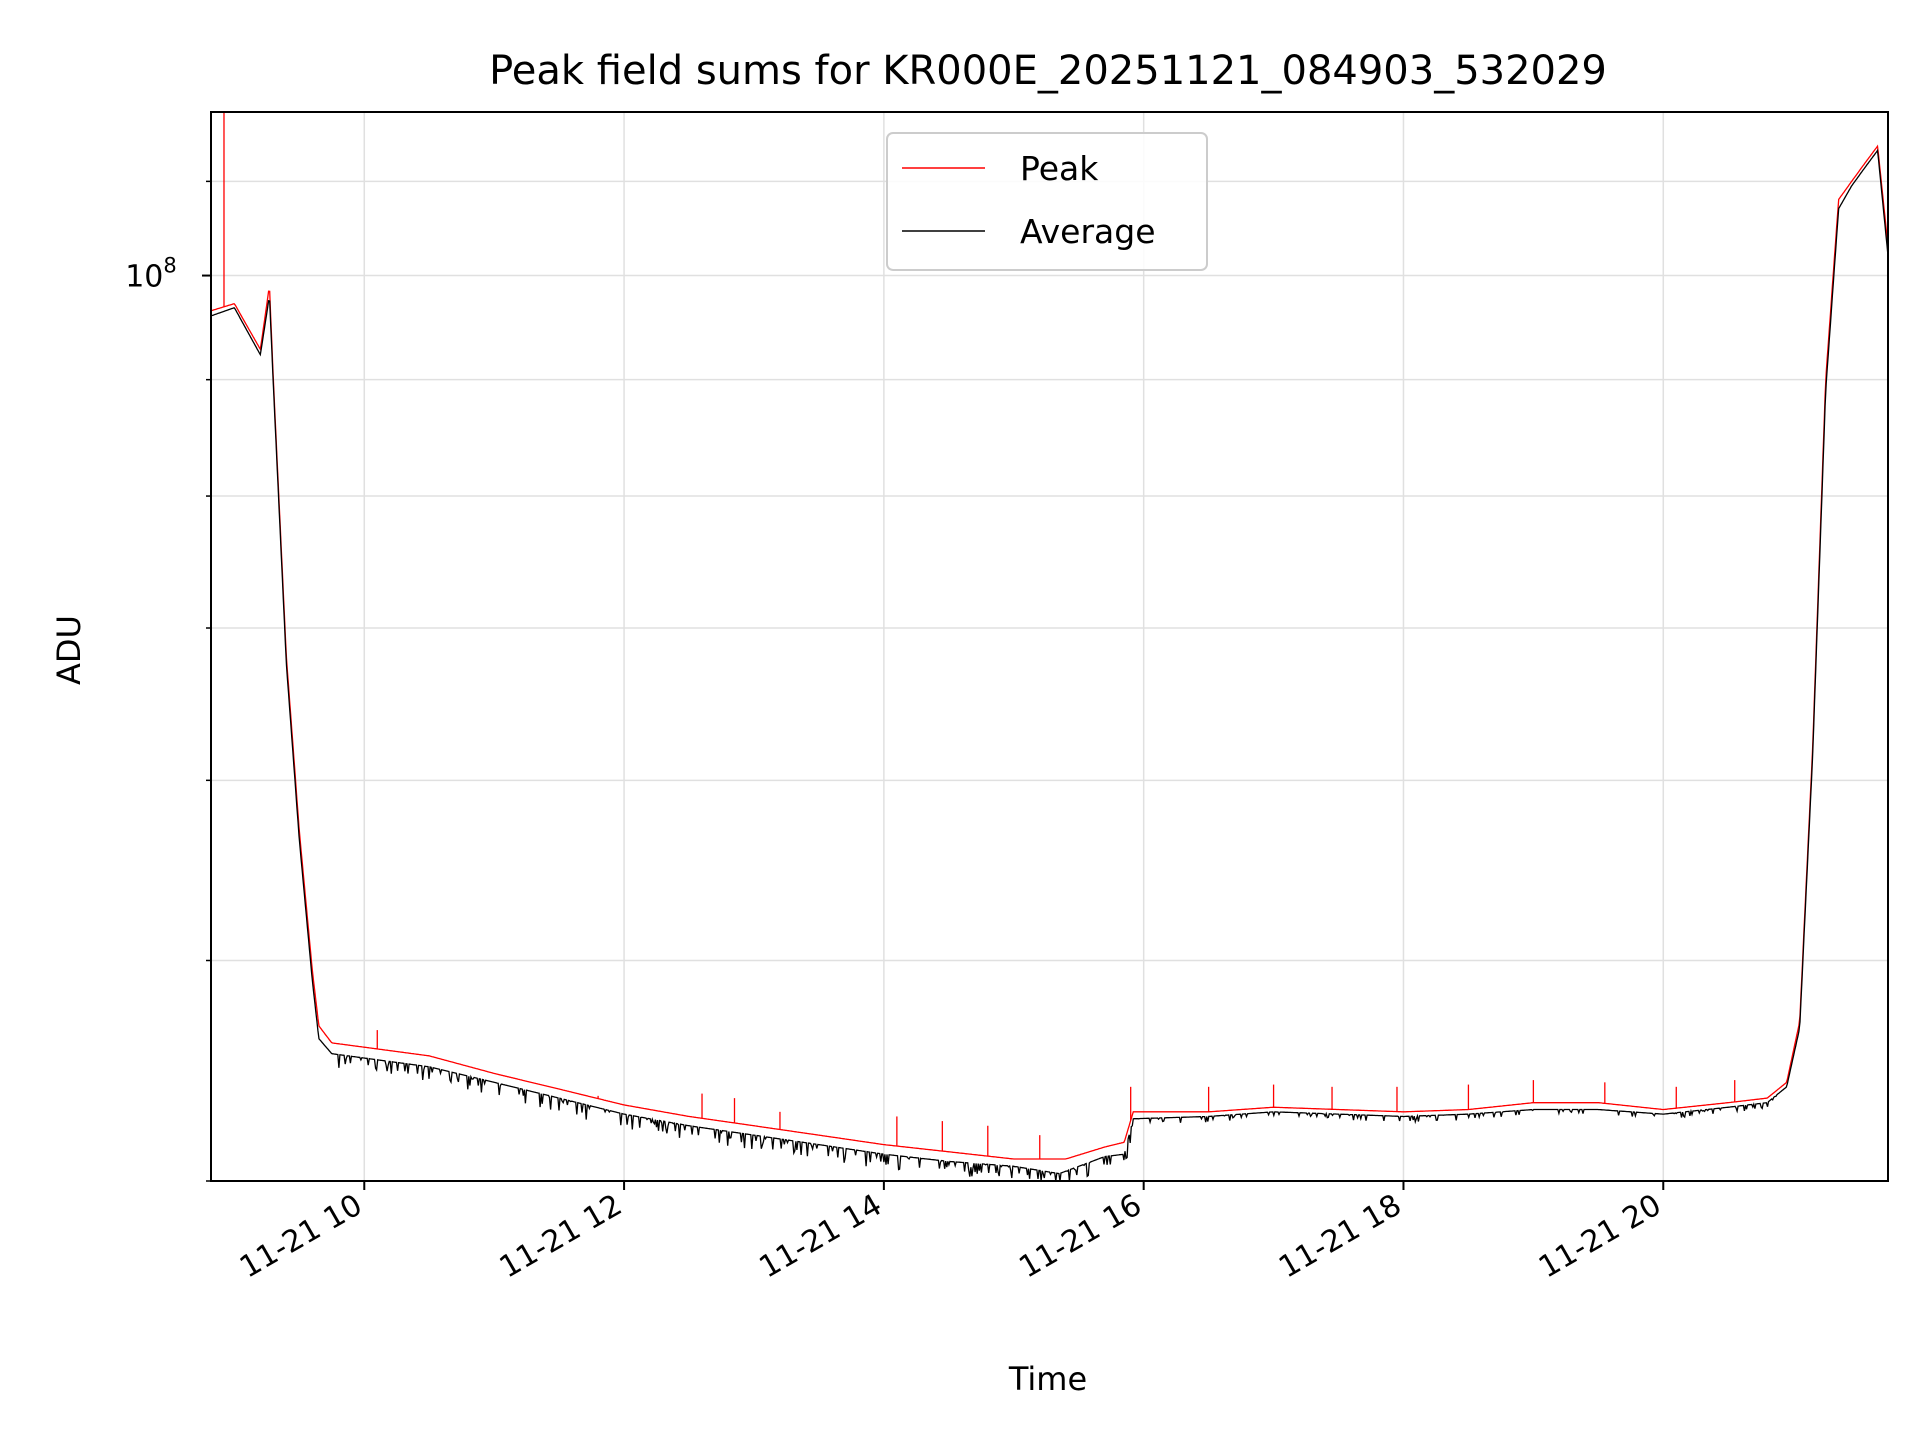 This screenshot has height=1440, width=1920. Describe the element at coordinates (151, 274) in the screenshot. I see `y-tick-label-1e8: 108` at that location.